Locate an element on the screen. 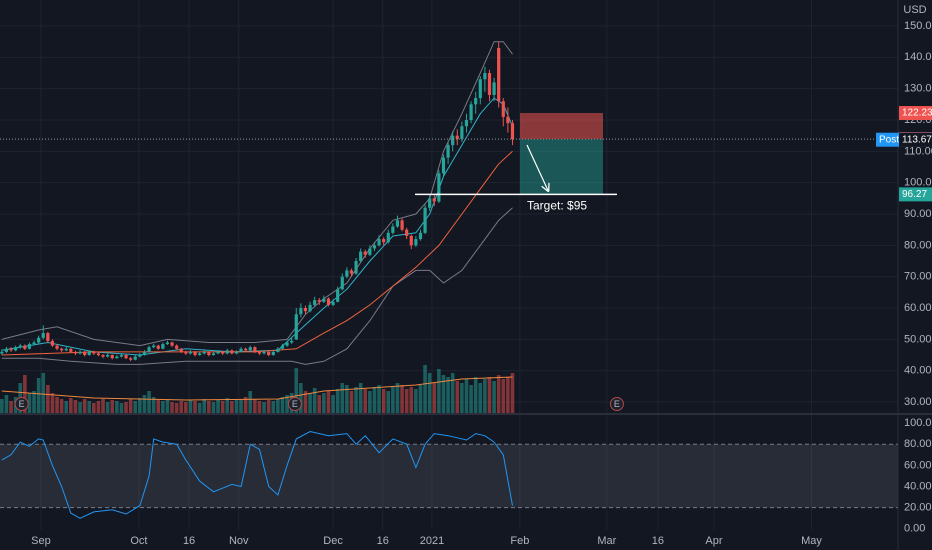 The image size is (932, 550). x-tick-label: Feb is located at coordinates (519, 541).